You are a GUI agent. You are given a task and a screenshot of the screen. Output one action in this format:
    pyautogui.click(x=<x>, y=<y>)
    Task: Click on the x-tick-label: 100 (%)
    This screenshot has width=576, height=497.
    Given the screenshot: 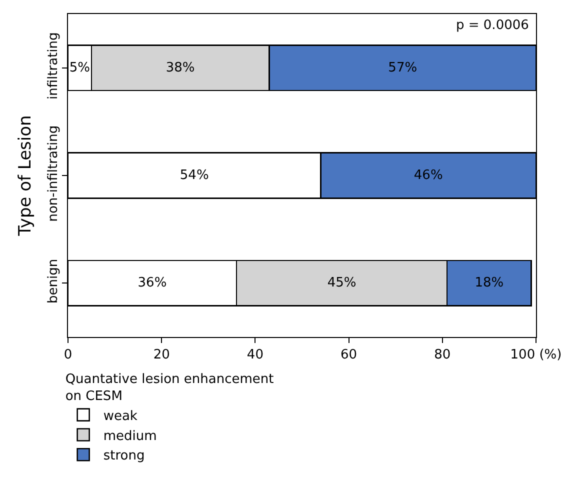 What is the action you would take?
    pyautogui.click(x=536, y=355)
    